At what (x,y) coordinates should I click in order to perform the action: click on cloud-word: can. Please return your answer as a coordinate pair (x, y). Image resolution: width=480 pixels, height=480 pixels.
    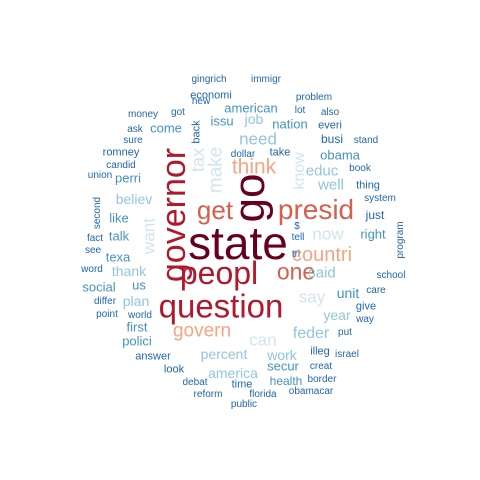
    Looking at the image, I should click on (263, 340).